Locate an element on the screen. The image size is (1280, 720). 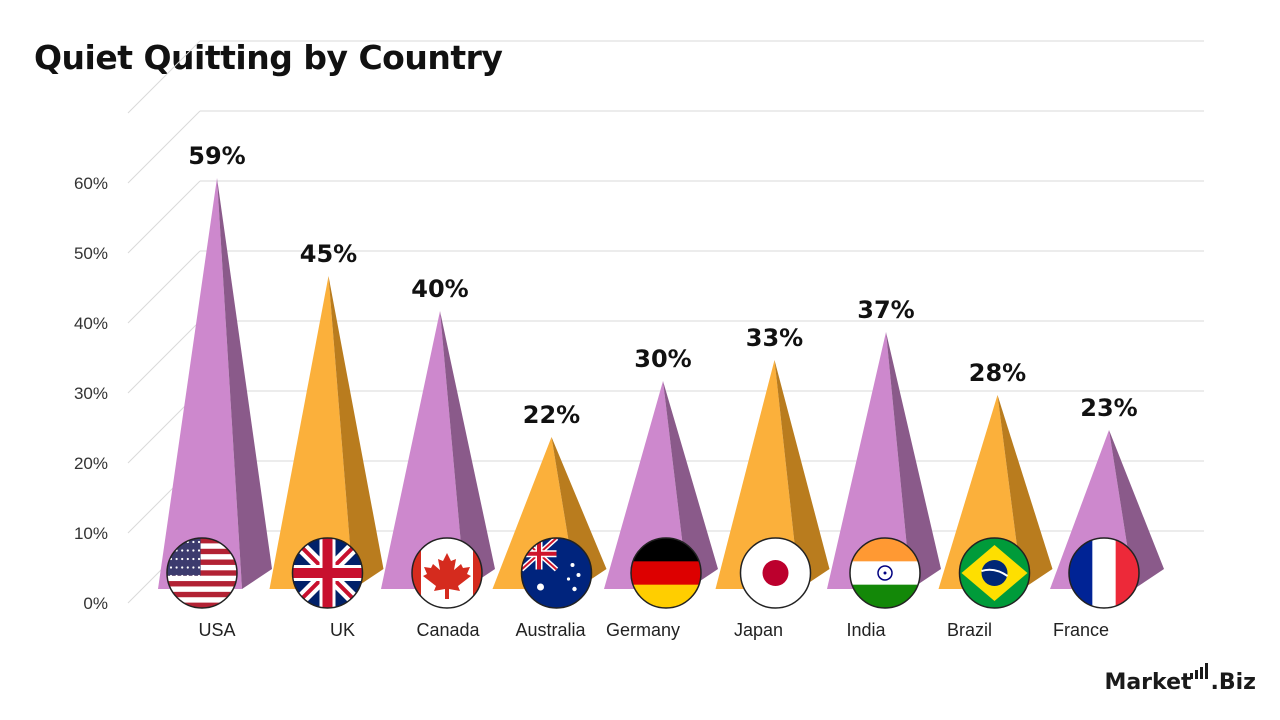
value-label: 23% is located at coordinates (1108, 408).